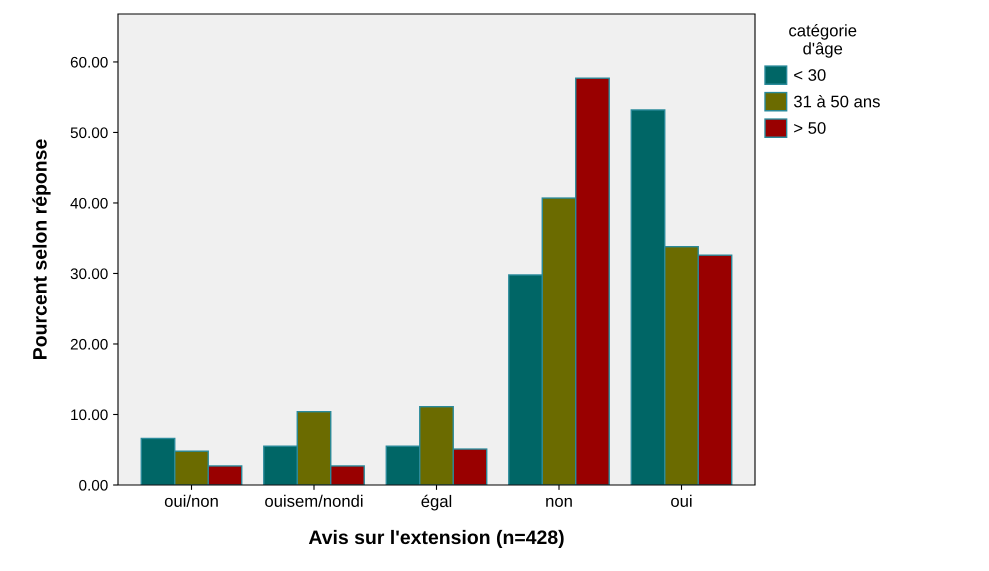 This screenshot has height=571, width=989. What do you see at coordinates (191, 500) in the screenshot?
I see `x-tick-label: oui/non` at bounding box center [191, 500].